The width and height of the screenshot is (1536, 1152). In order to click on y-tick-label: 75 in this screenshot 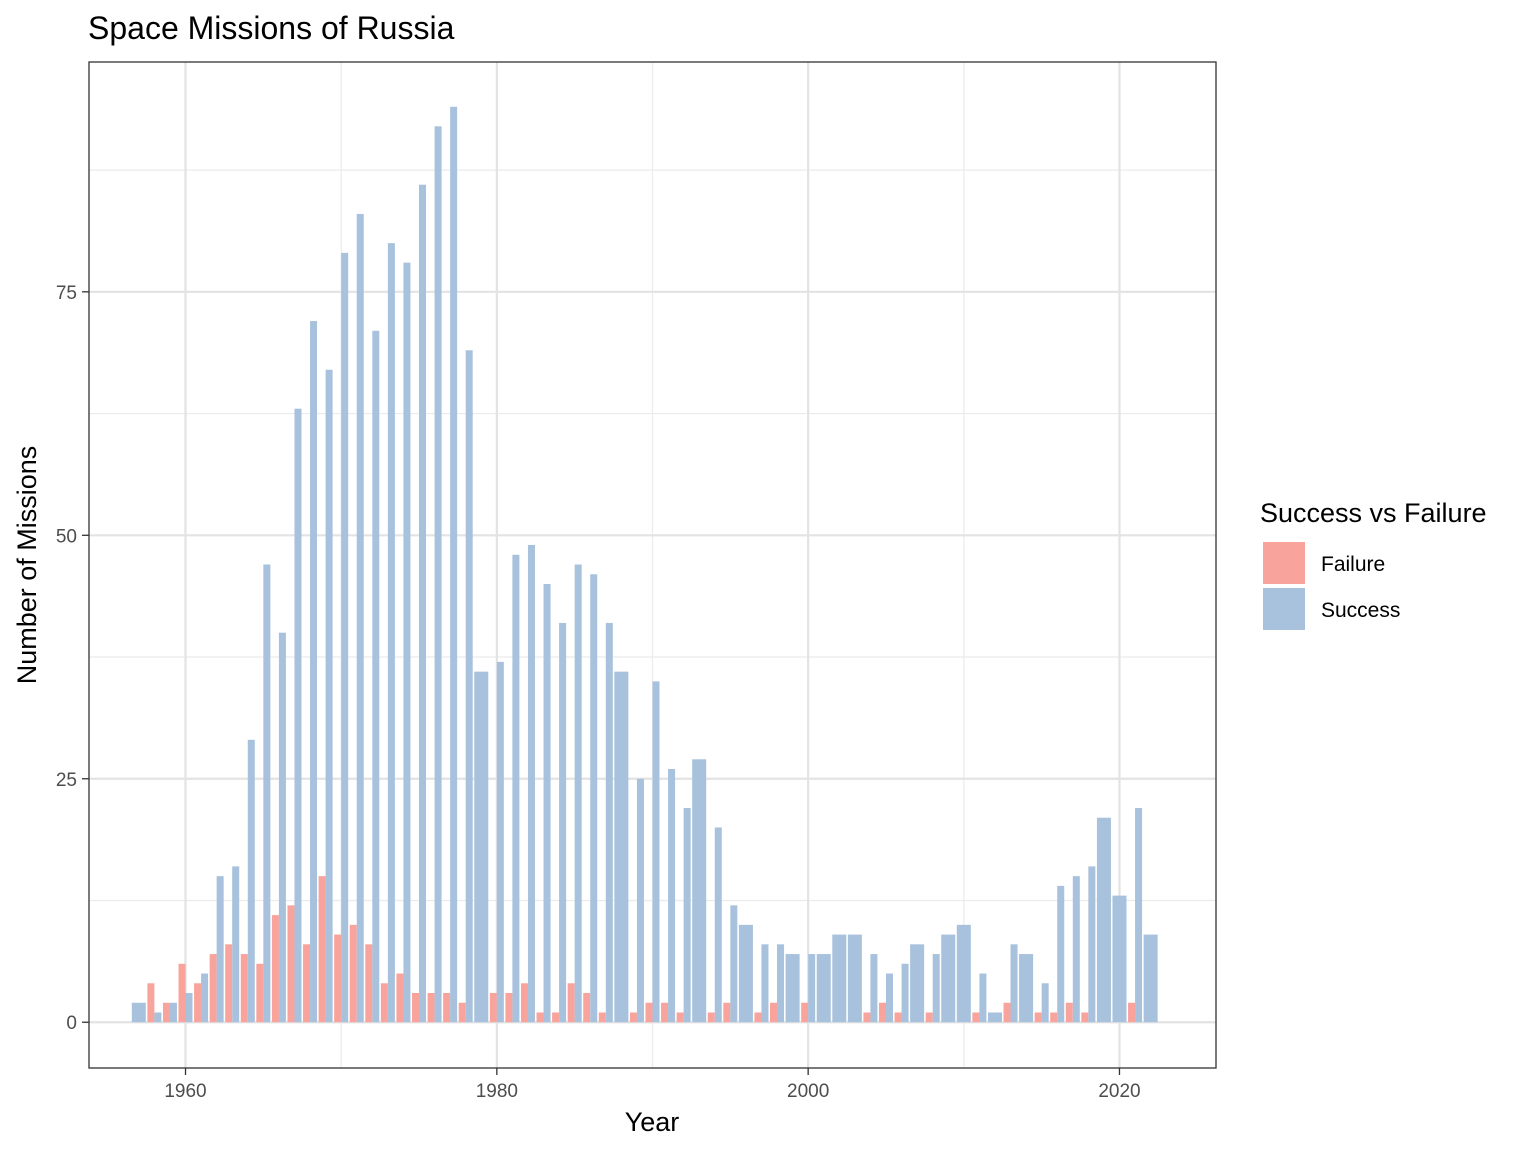, I will do `click(66, 293)`.